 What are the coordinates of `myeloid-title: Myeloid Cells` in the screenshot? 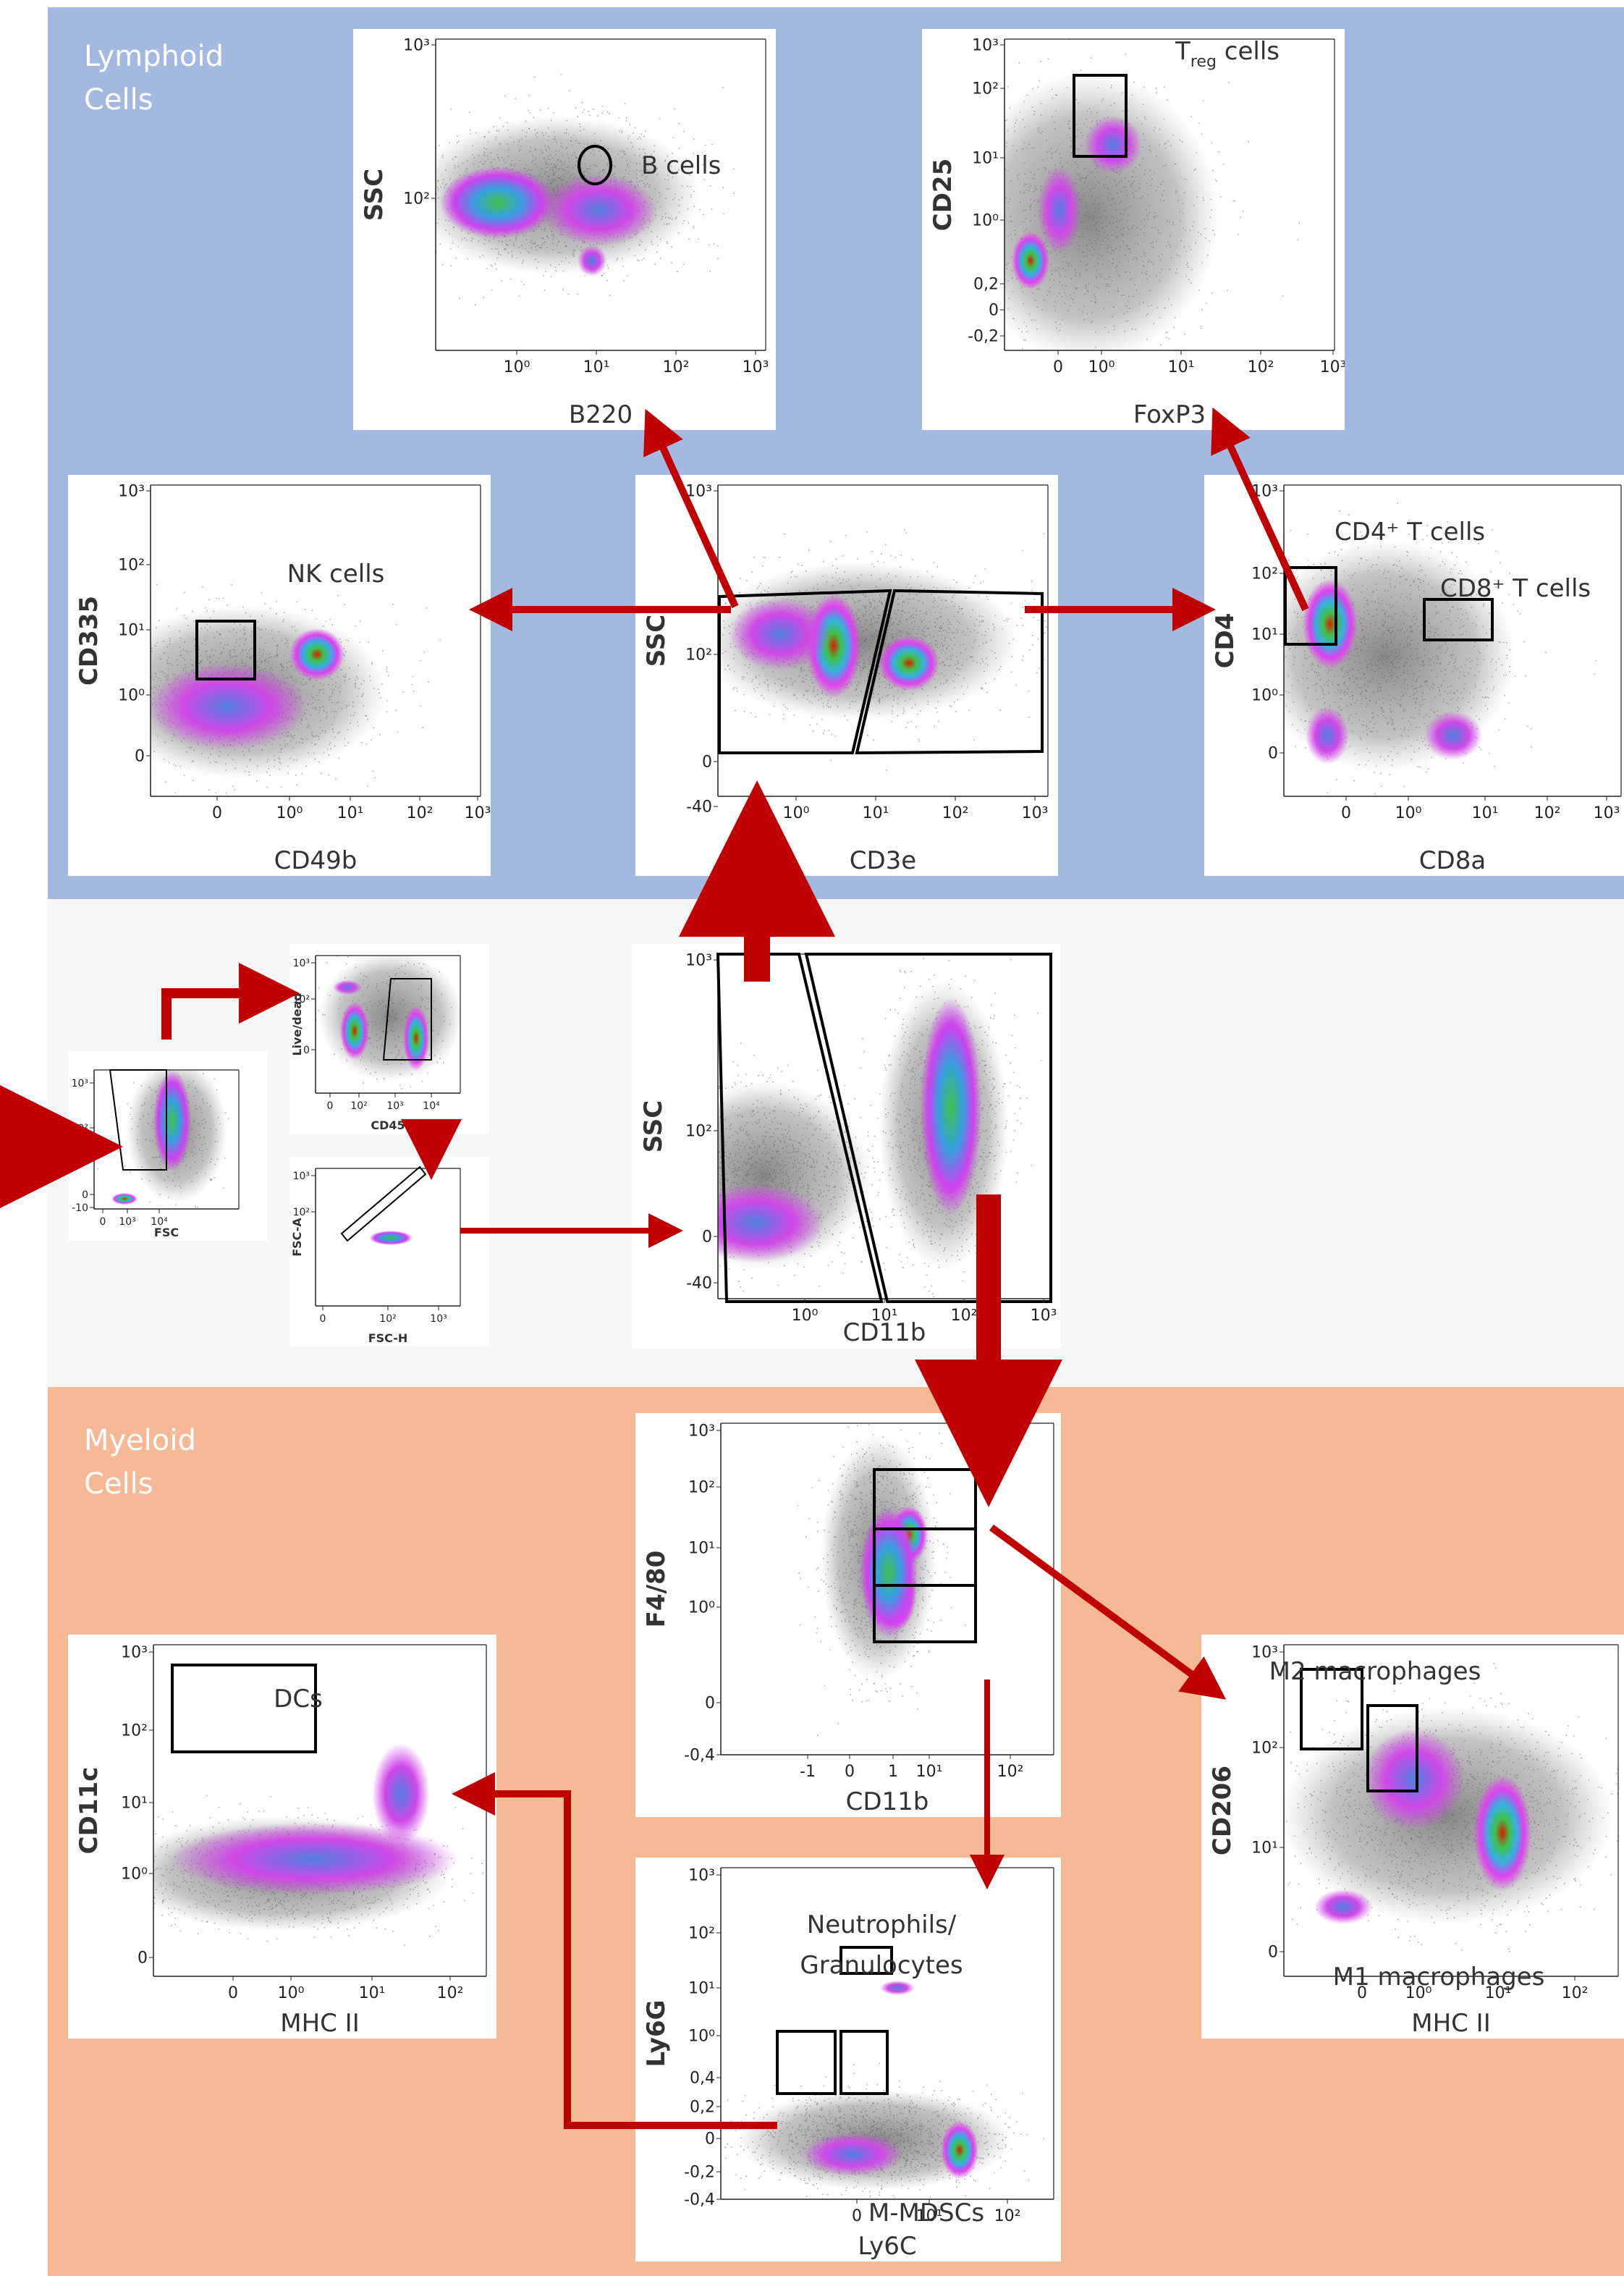 It's located at (140, 1462).